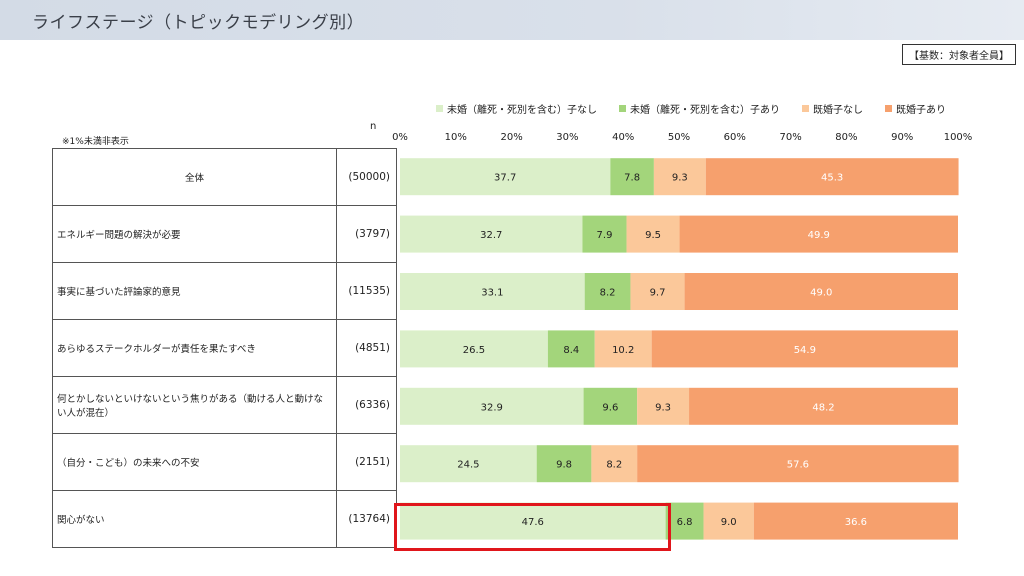 The height and width of the screenshot is (576, 1024). I want to click on data-label: 48.2, so click(823, 407).